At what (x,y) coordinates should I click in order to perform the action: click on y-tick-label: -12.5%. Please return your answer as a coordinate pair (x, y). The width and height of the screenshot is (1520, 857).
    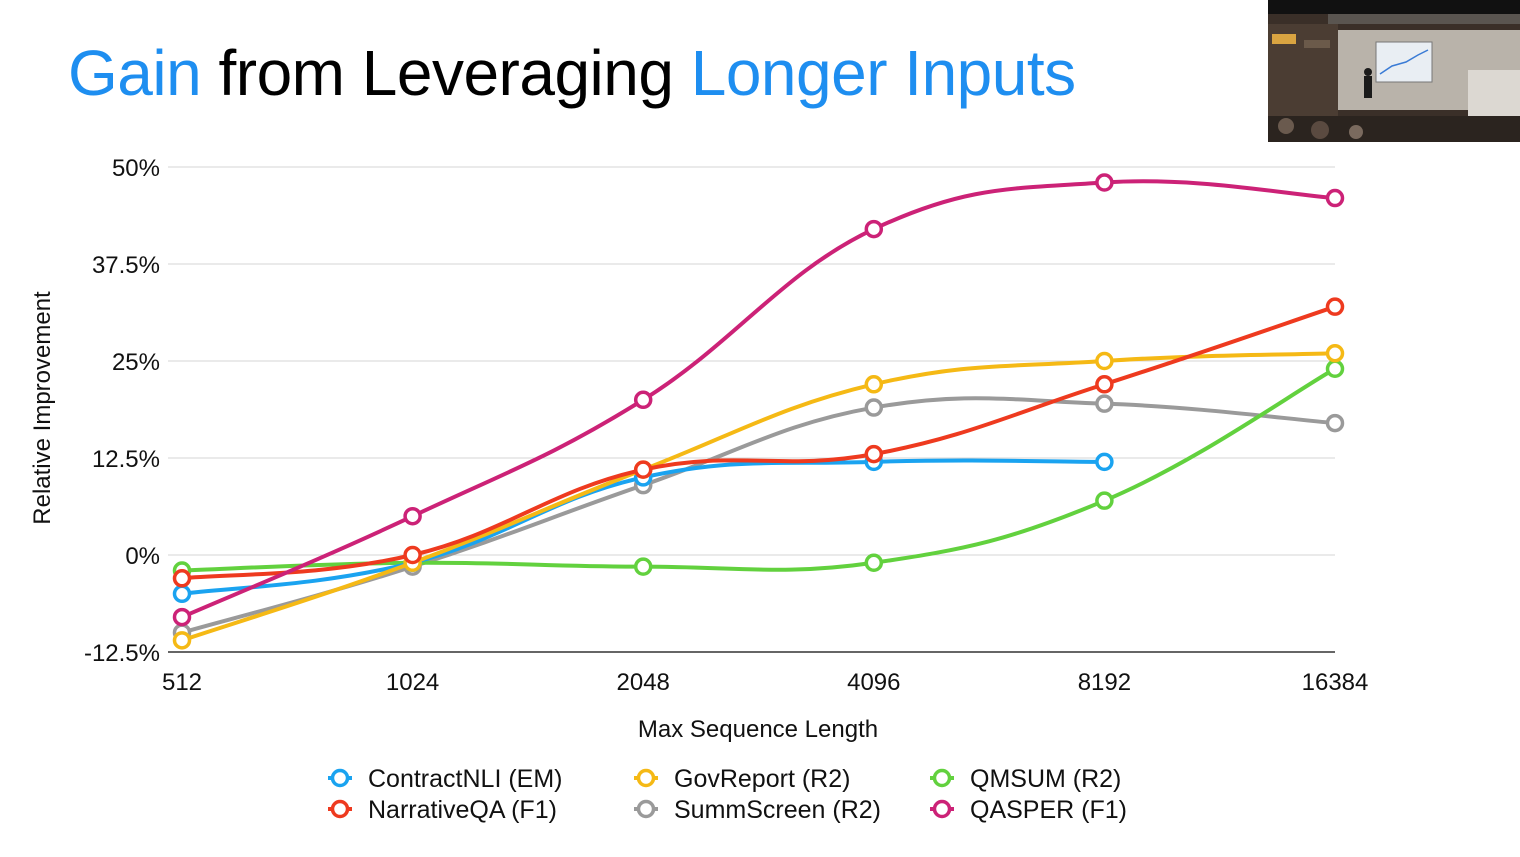
    Looking at the image, I should click on (122, 653).